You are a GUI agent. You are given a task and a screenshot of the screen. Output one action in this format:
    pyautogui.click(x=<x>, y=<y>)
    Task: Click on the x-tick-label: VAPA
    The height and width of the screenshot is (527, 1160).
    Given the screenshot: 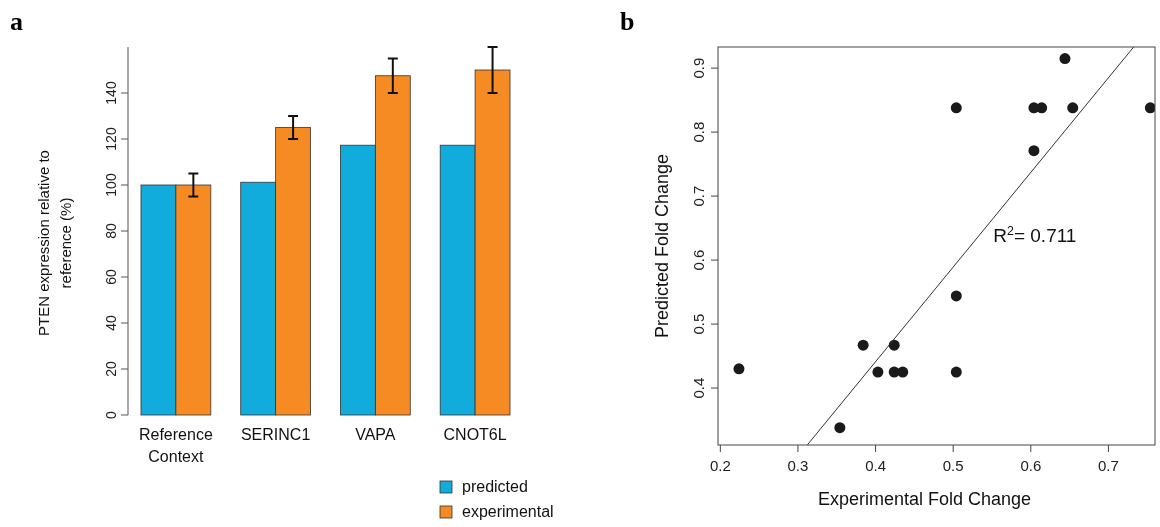 What is the action you would take?
    pyautogui.click(x=375, y=434)
    